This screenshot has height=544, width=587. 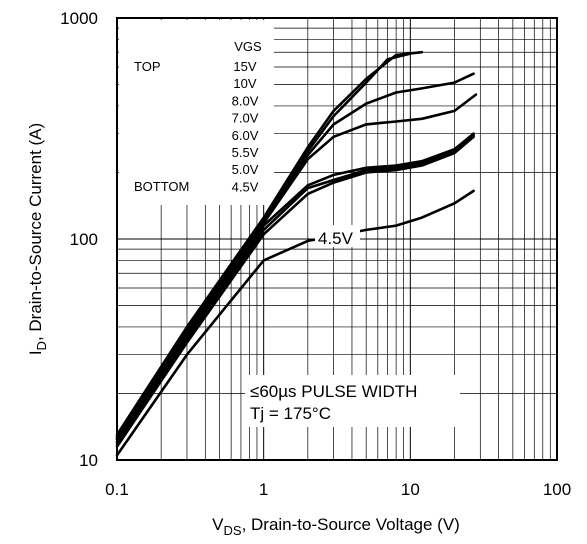 I want to click on legend-entry: 6.0V, so click(x=245, y=135).